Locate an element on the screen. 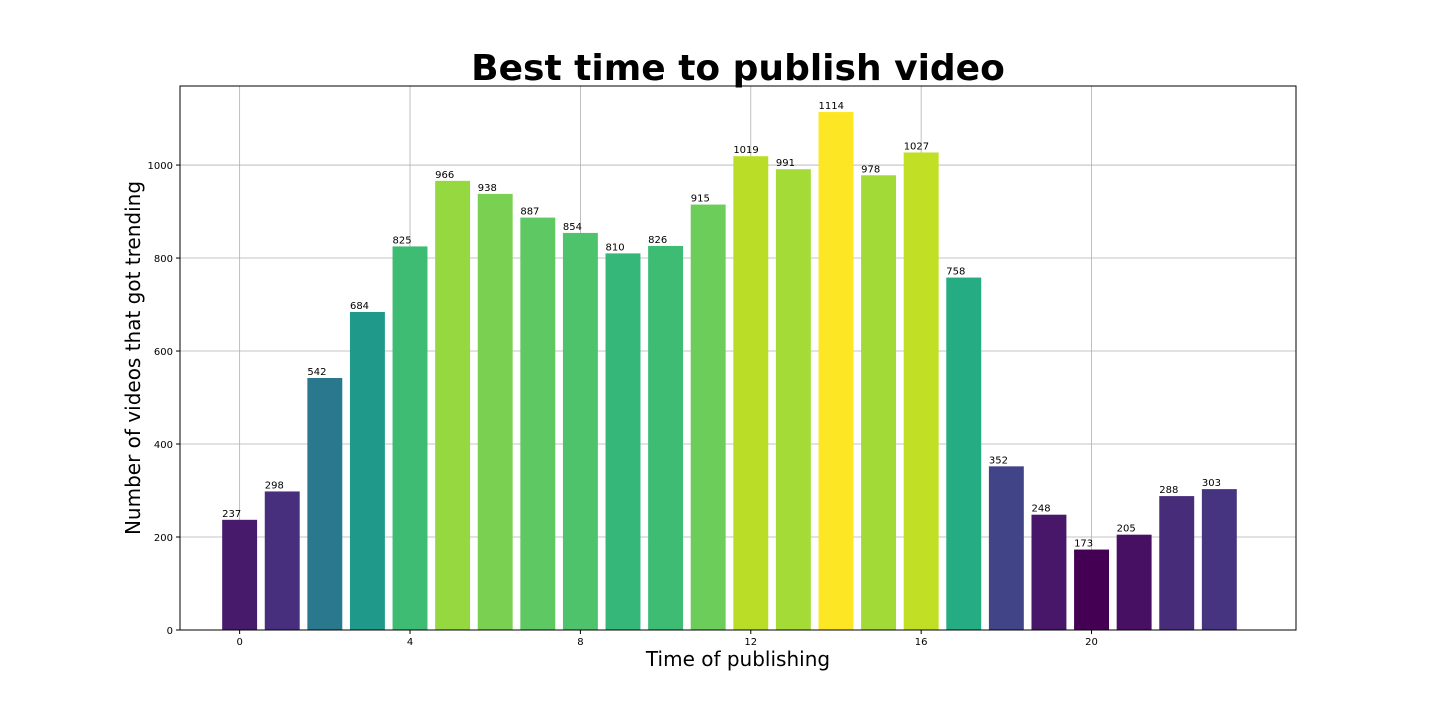 Image resolution: width=1440 pixels, height=720 pixels. y-tick-label: 200 is located at coordinates (163, 538).